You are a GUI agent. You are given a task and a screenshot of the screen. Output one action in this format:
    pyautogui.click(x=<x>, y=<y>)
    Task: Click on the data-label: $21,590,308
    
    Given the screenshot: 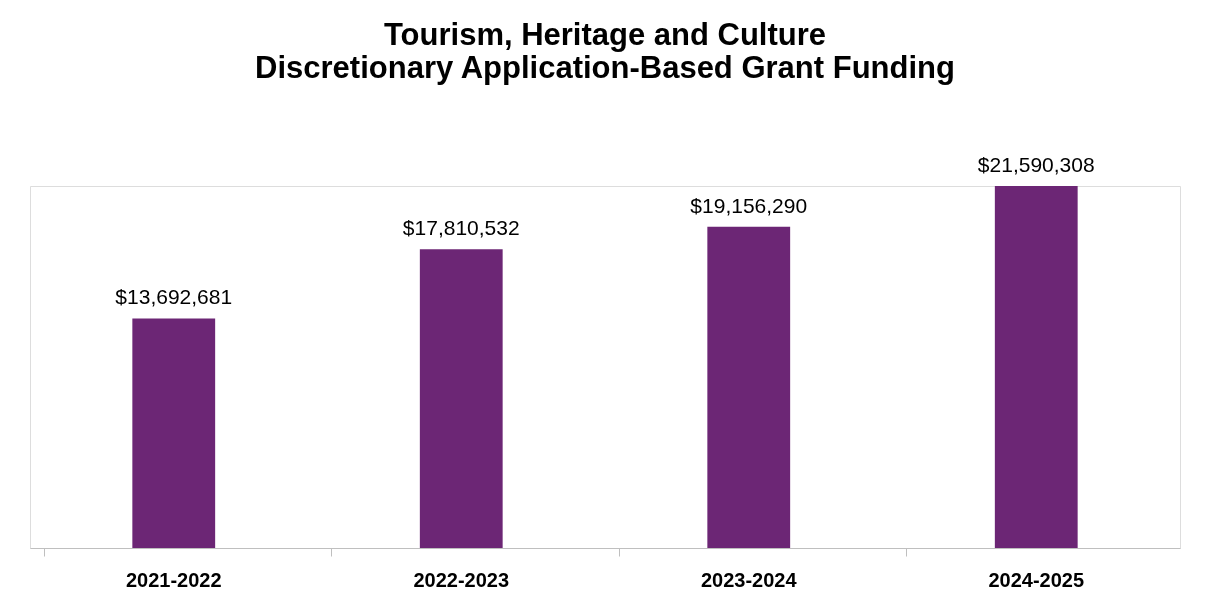 What is the action you would take?
    pyautogui.click(x=1036, y=164)
    